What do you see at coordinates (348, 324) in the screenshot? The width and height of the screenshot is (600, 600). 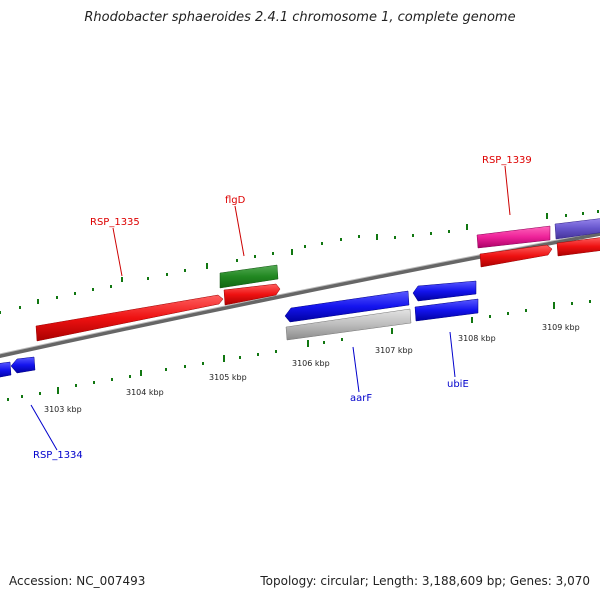 I see `gene-arrow-aarf-gray` at bounding box center [348, 324].